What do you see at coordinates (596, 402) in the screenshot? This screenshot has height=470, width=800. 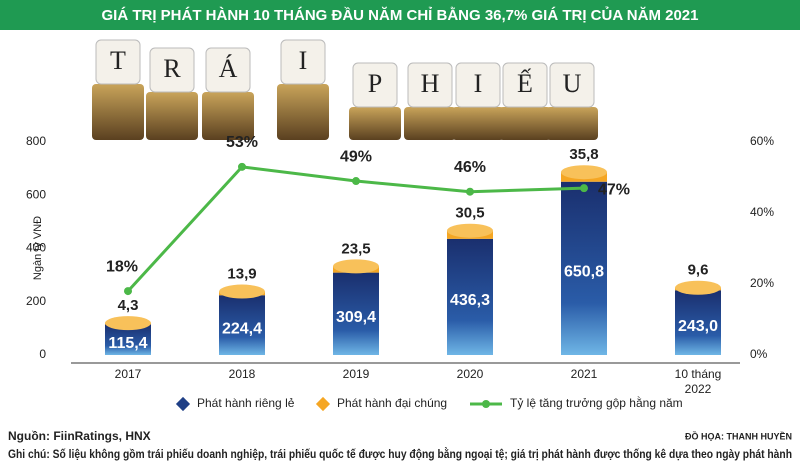 I see `legend-label: Tỷ lệ tăng trưởng gộp hằng năm` at bounding box center [596, 402].